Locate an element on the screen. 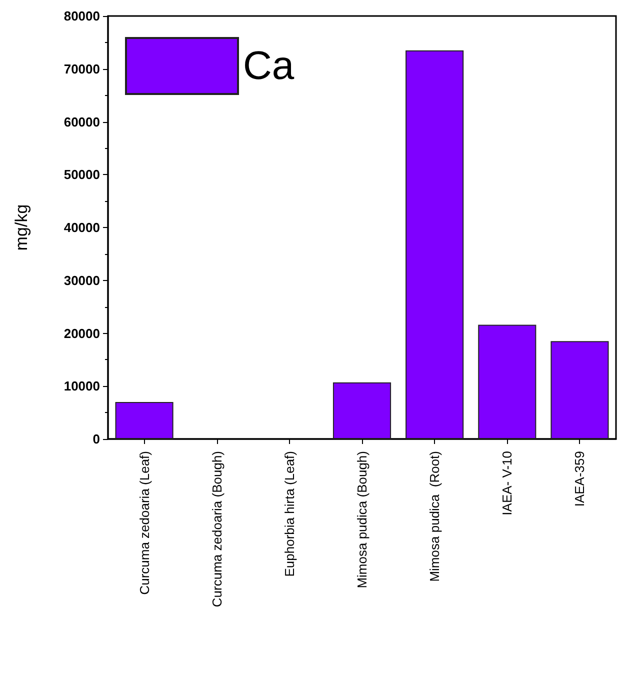  y-tick-label: 0 is located at coordinates (96, 439).